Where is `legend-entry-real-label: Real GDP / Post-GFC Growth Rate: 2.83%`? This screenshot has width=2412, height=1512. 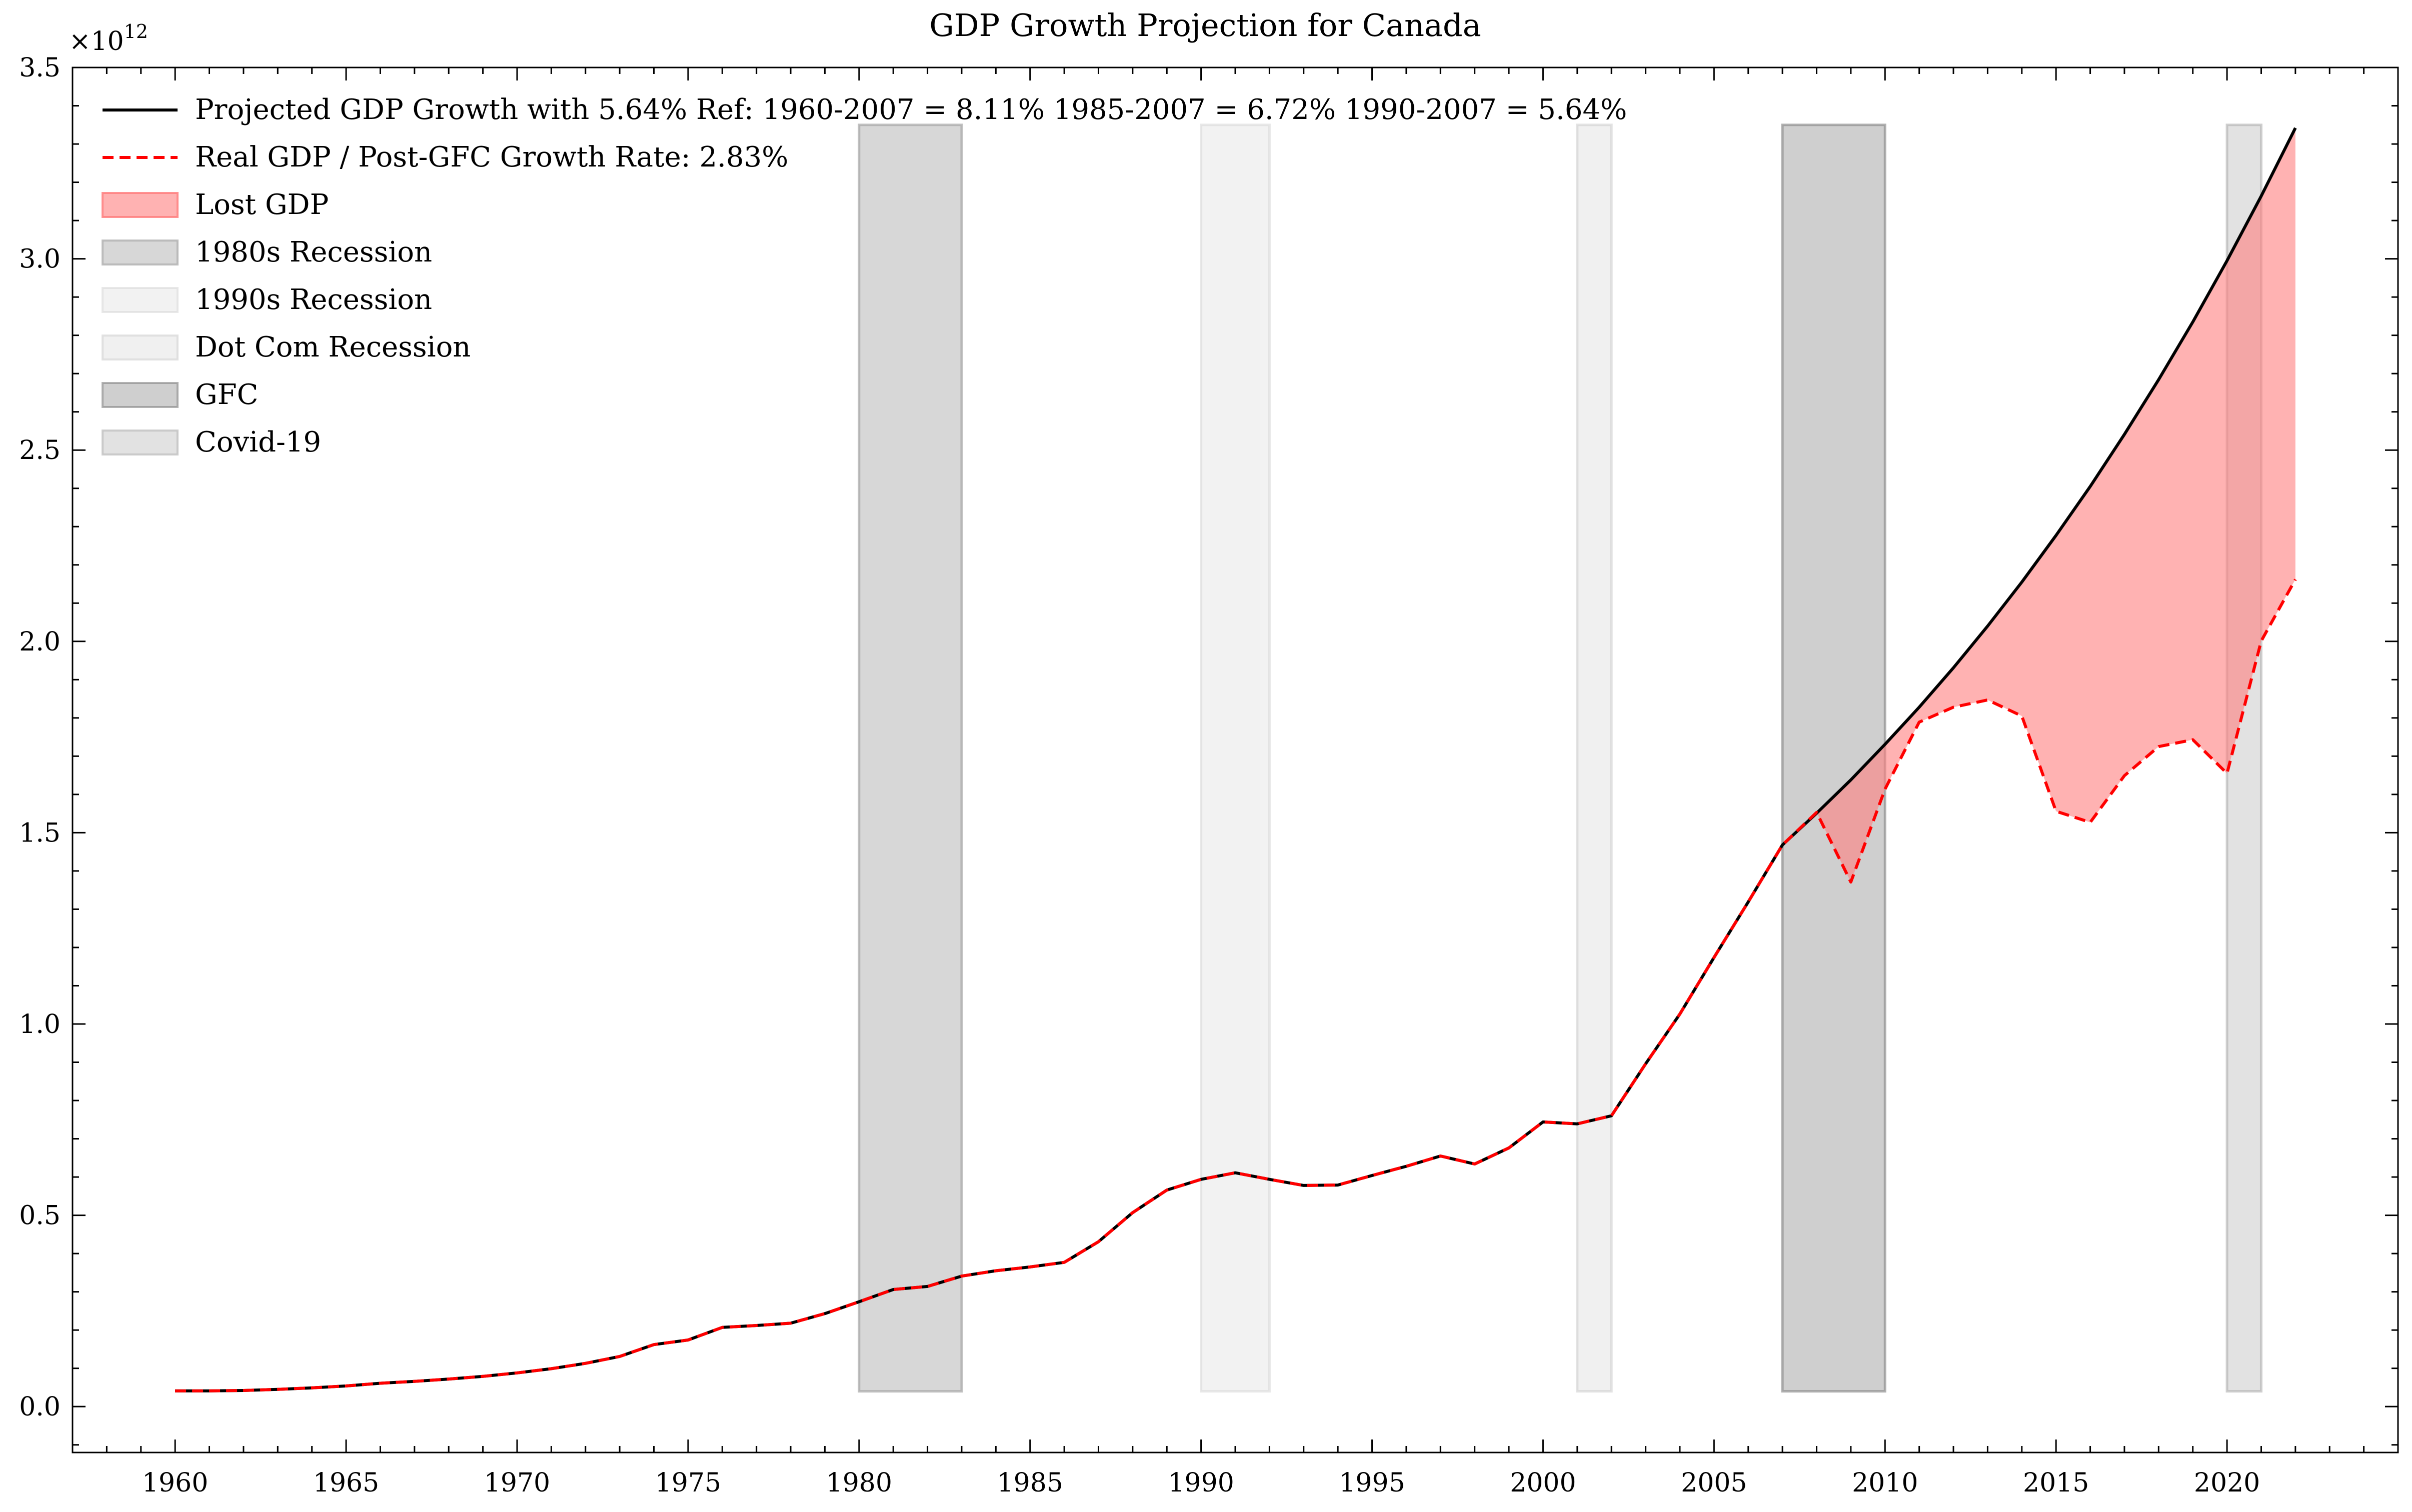
legend-entry-real-label: Real GDP / Post-GFC Growth Rate: 2.83% is located at coordinates (491, 157).